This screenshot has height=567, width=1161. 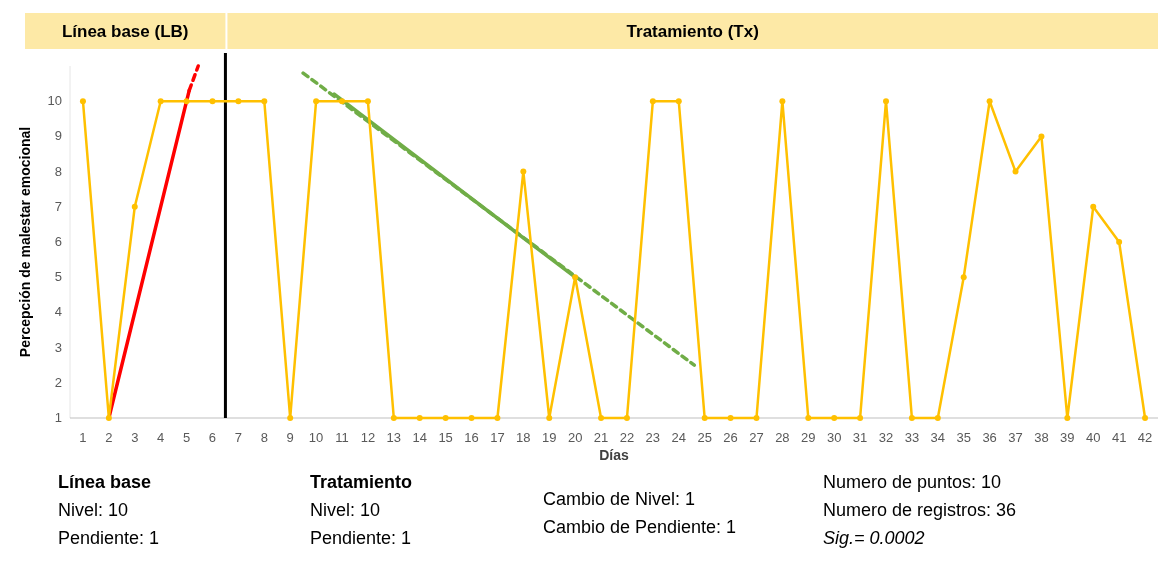 What do you see at coordinates (1015, 437) in the screenshot?
I see `x-tick-label: 37` at bounding box center [1015, 437].